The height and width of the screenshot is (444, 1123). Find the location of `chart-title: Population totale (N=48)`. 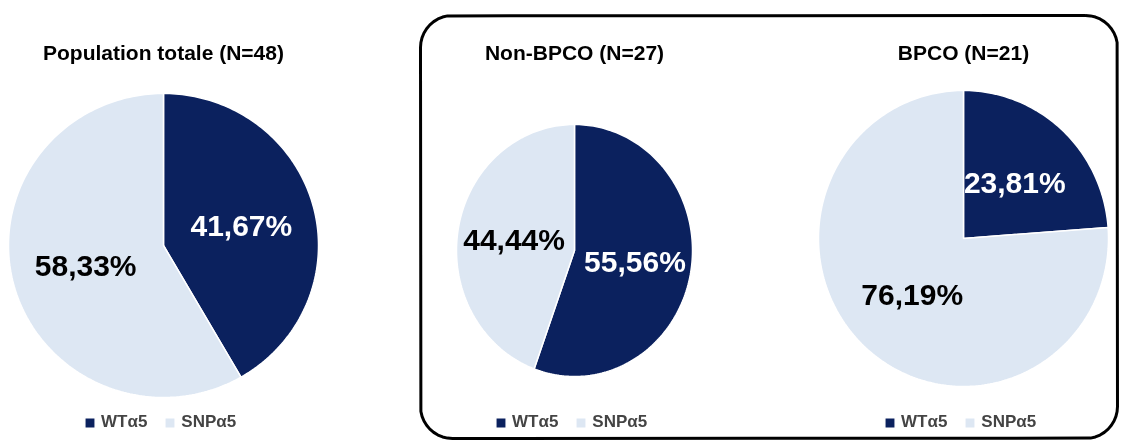

chart-title: Population totale (N=48) is located at coordinates (163, 52).